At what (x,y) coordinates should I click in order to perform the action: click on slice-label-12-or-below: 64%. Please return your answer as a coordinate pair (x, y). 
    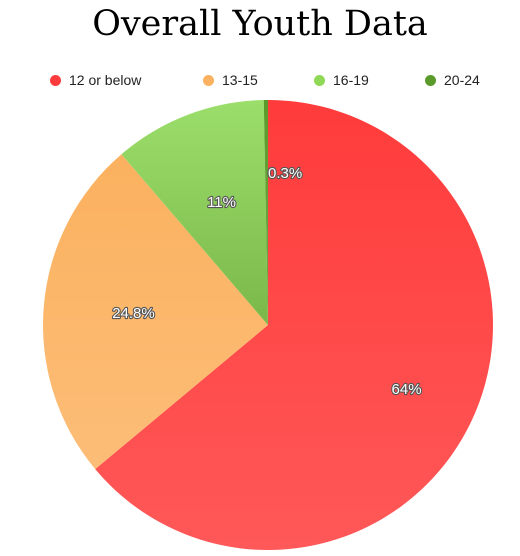
    Looking at the image, I should click on (407, 389).